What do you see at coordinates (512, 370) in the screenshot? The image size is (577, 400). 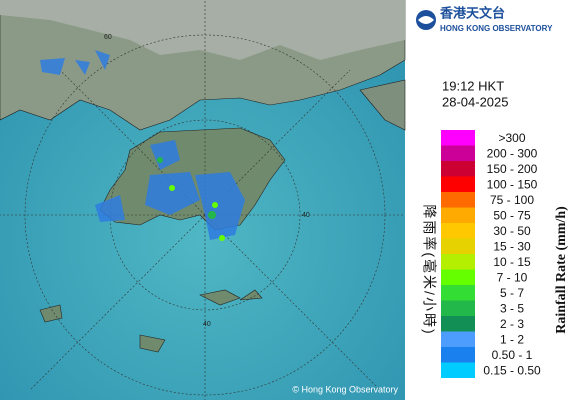 I see `legend-label: 0.15 - 0.50` at bounding box center [512, 370].